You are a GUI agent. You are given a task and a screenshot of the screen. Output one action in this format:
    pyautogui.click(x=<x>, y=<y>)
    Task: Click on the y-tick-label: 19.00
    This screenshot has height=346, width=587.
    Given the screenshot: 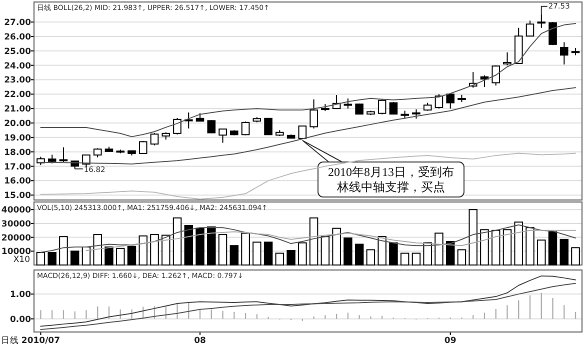 What is the action you would take?
    pyautogui.click(x=18, y=138)
    